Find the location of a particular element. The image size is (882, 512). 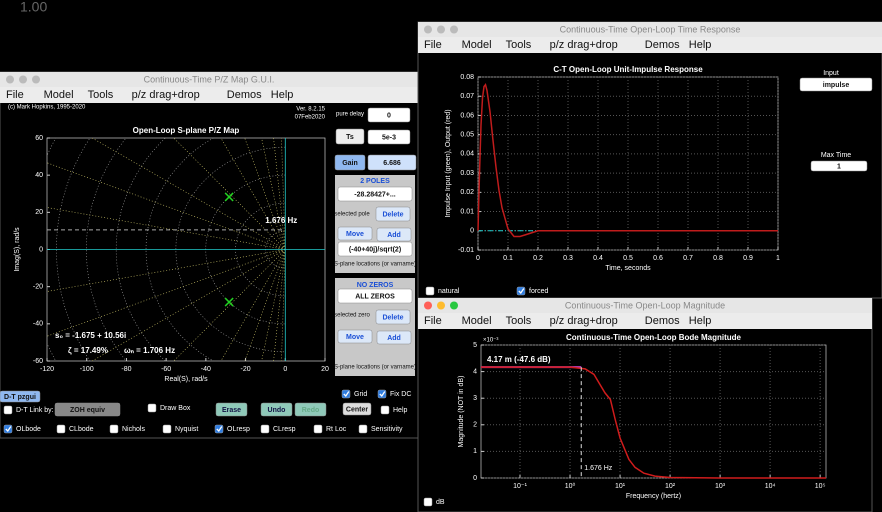

zero-dropdown is located at coordinates (375, 296).